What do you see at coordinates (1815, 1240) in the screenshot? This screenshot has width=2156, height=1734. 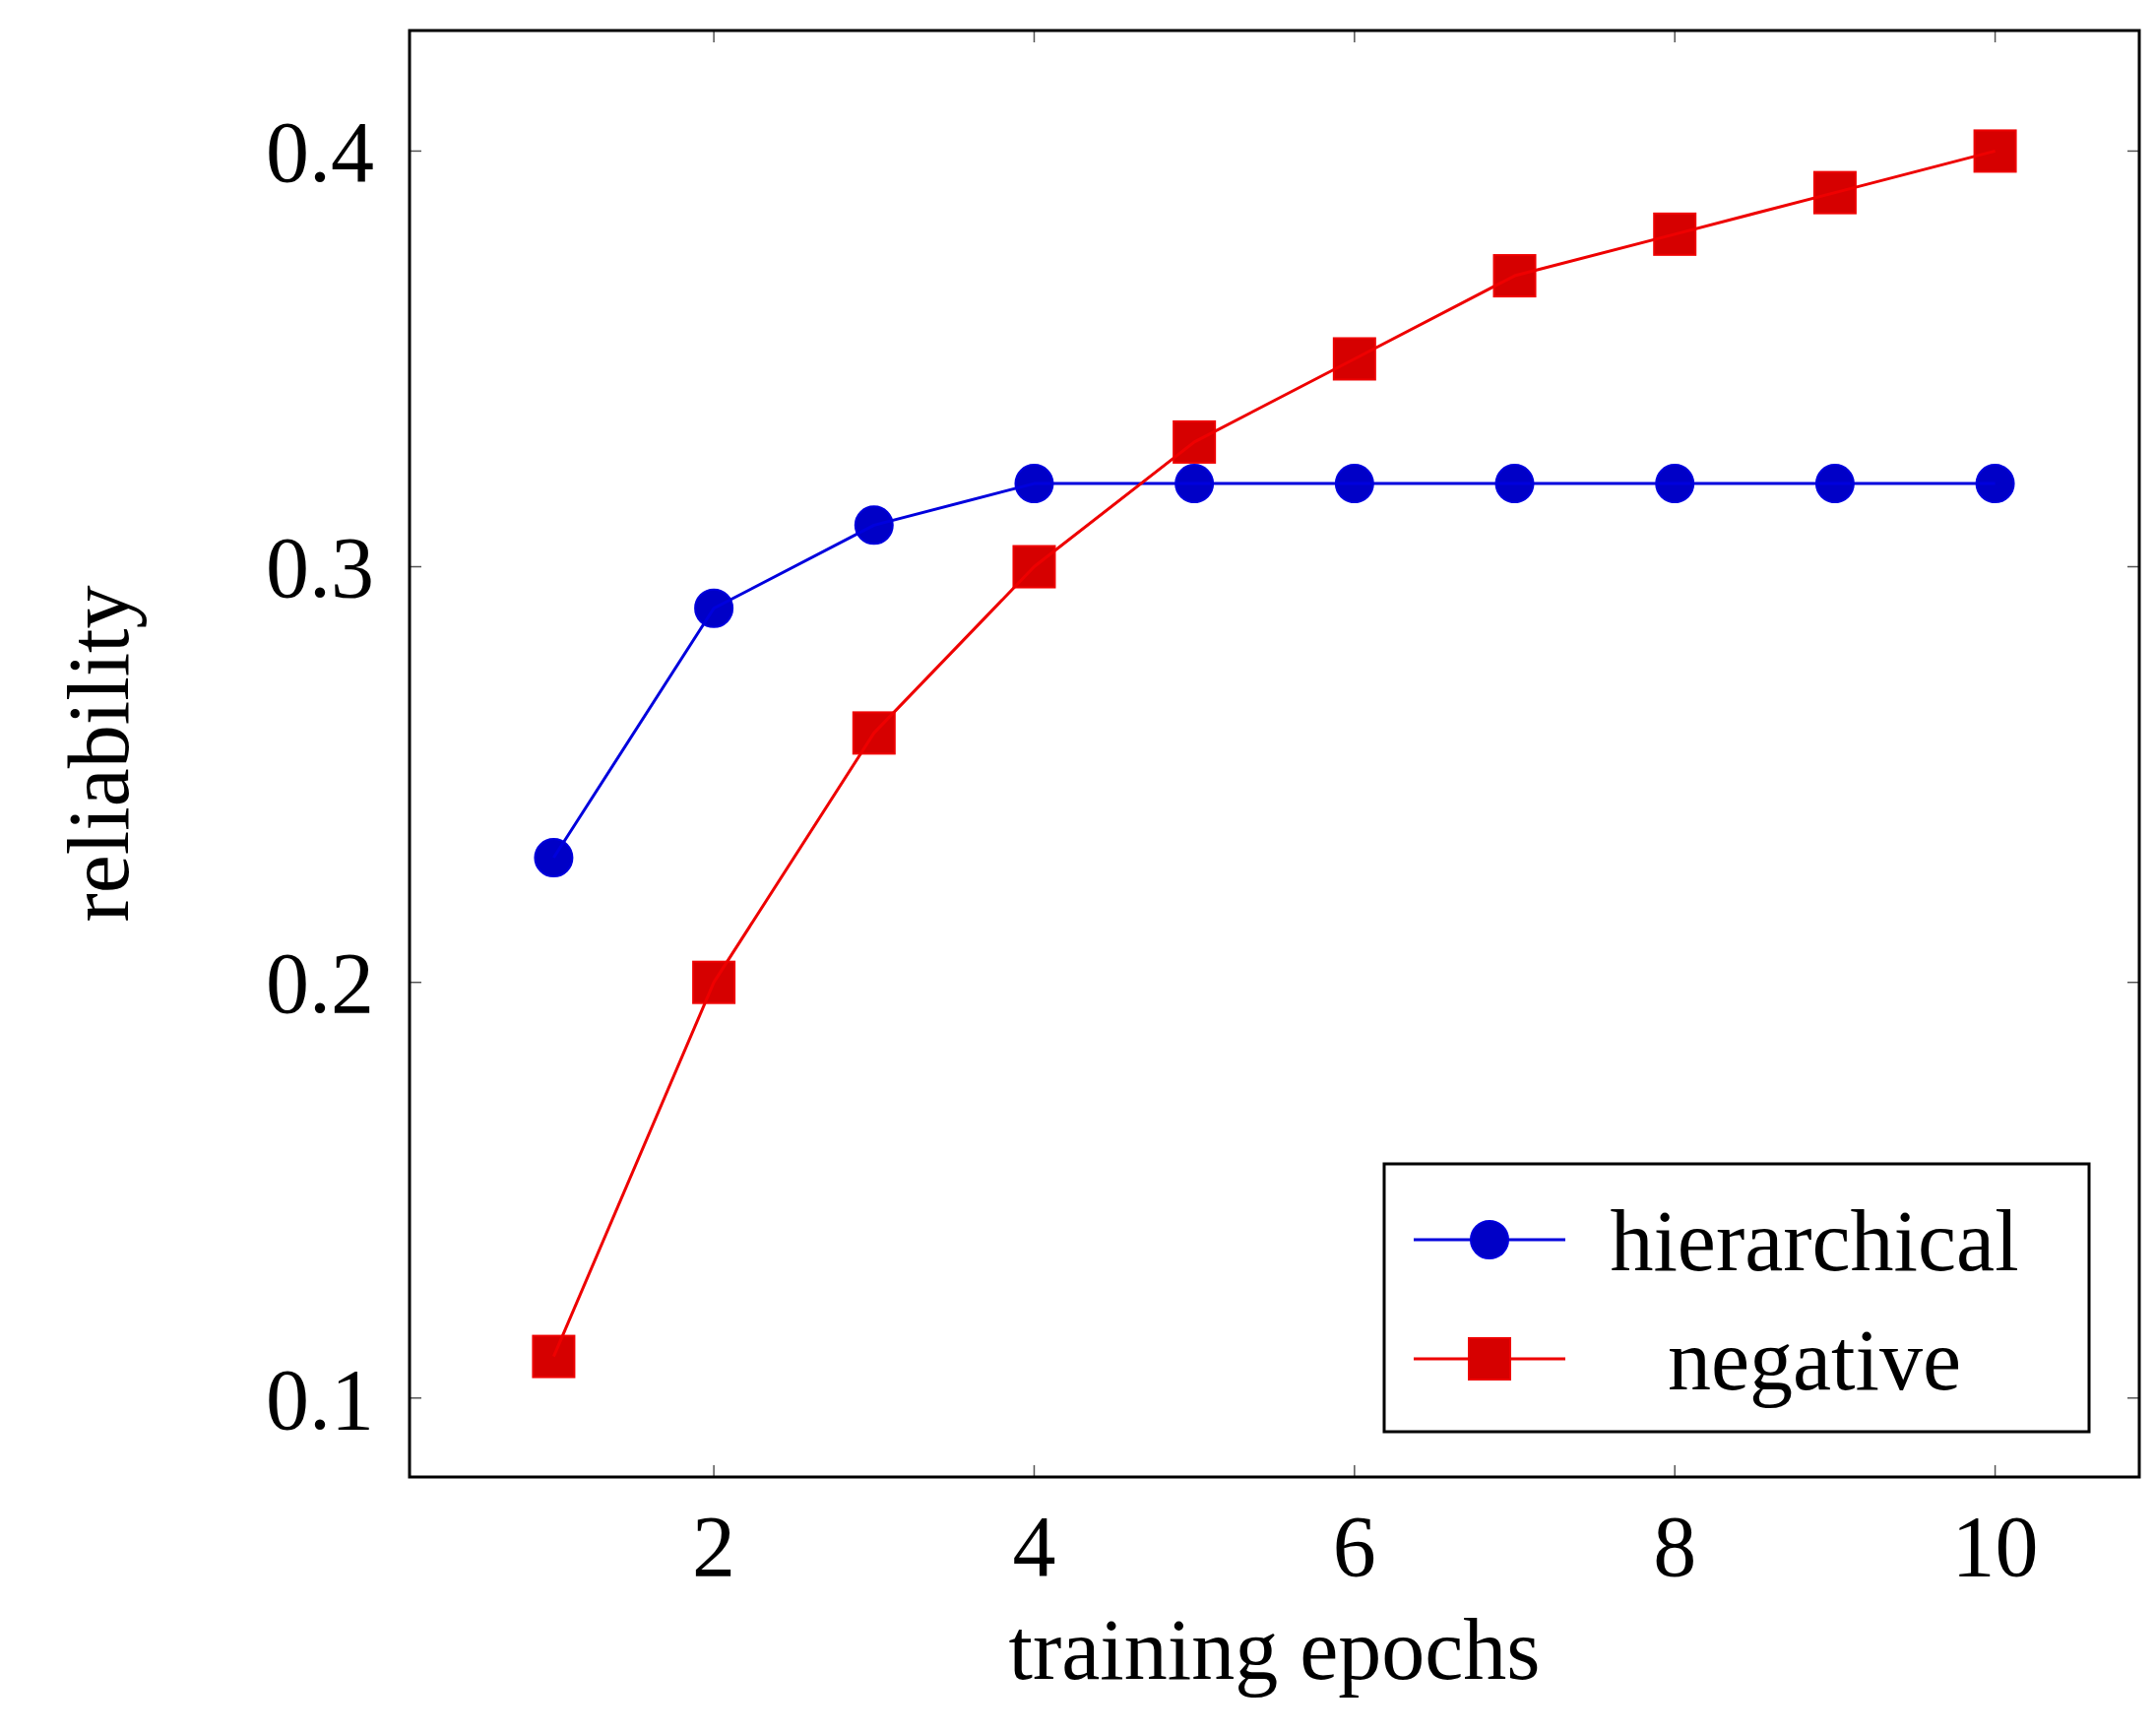 I see `legend-label: hierarchical` at bounding box center [1815, 1240].